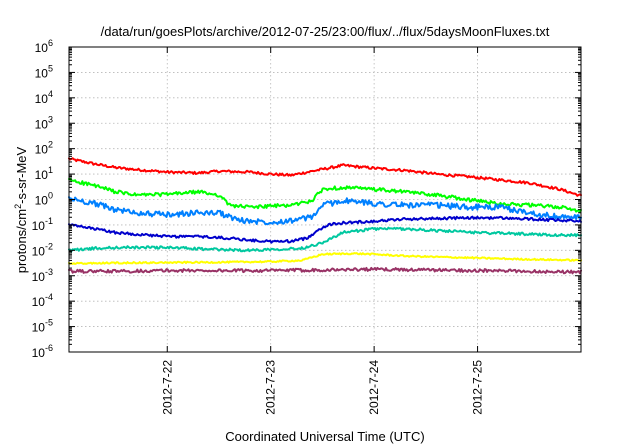  What do you see at coordinates (44, 173) in the screenshot?
I see `y-tick-label: 10¹` at bounding box center [44, 173].